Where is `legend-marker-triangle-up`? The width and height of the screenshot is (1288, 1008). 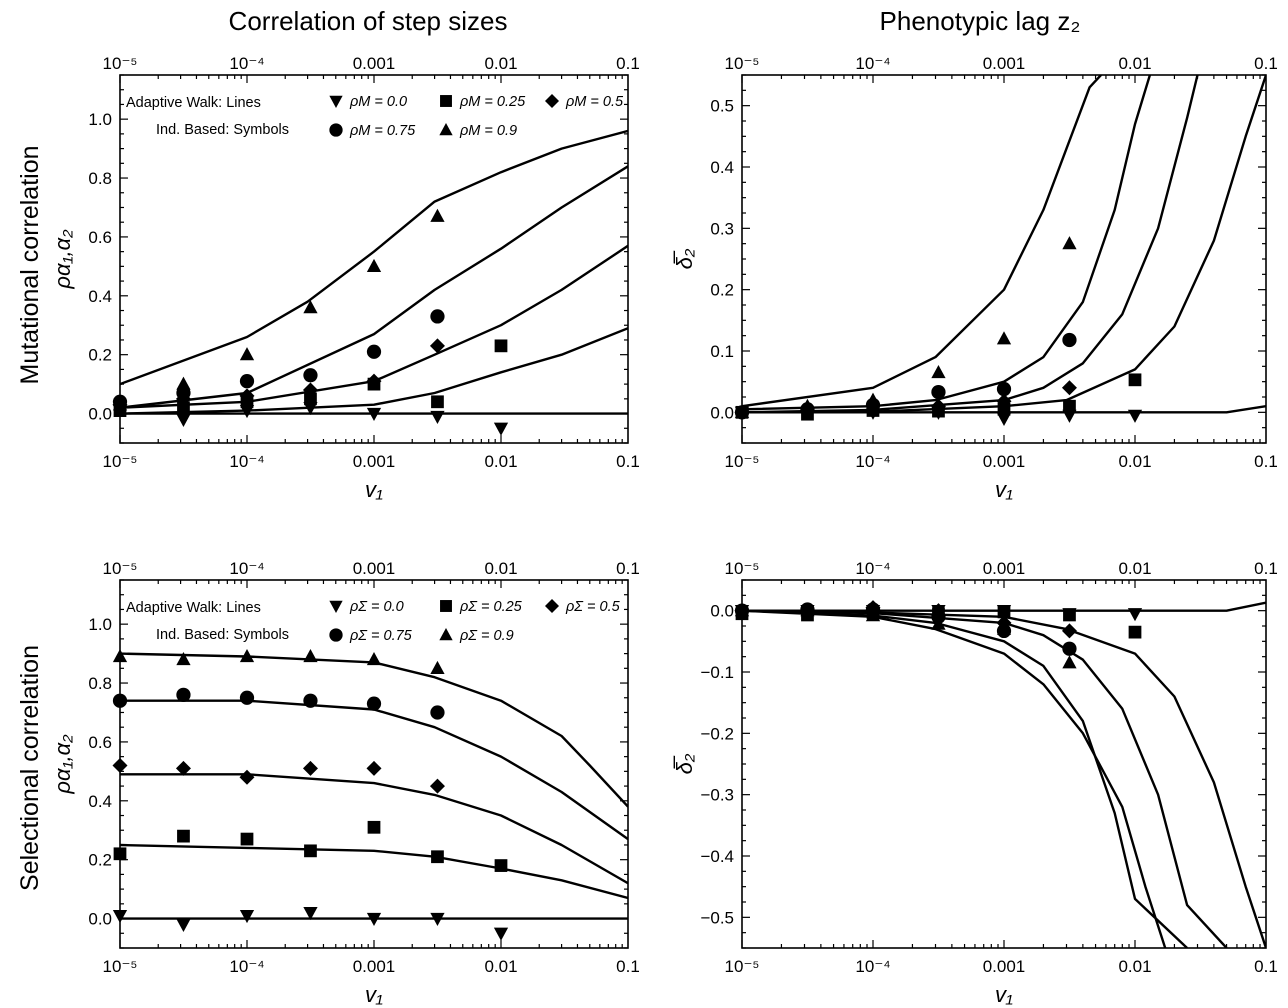
legend-marker-triangle-up is located at coordinates (446, 129).